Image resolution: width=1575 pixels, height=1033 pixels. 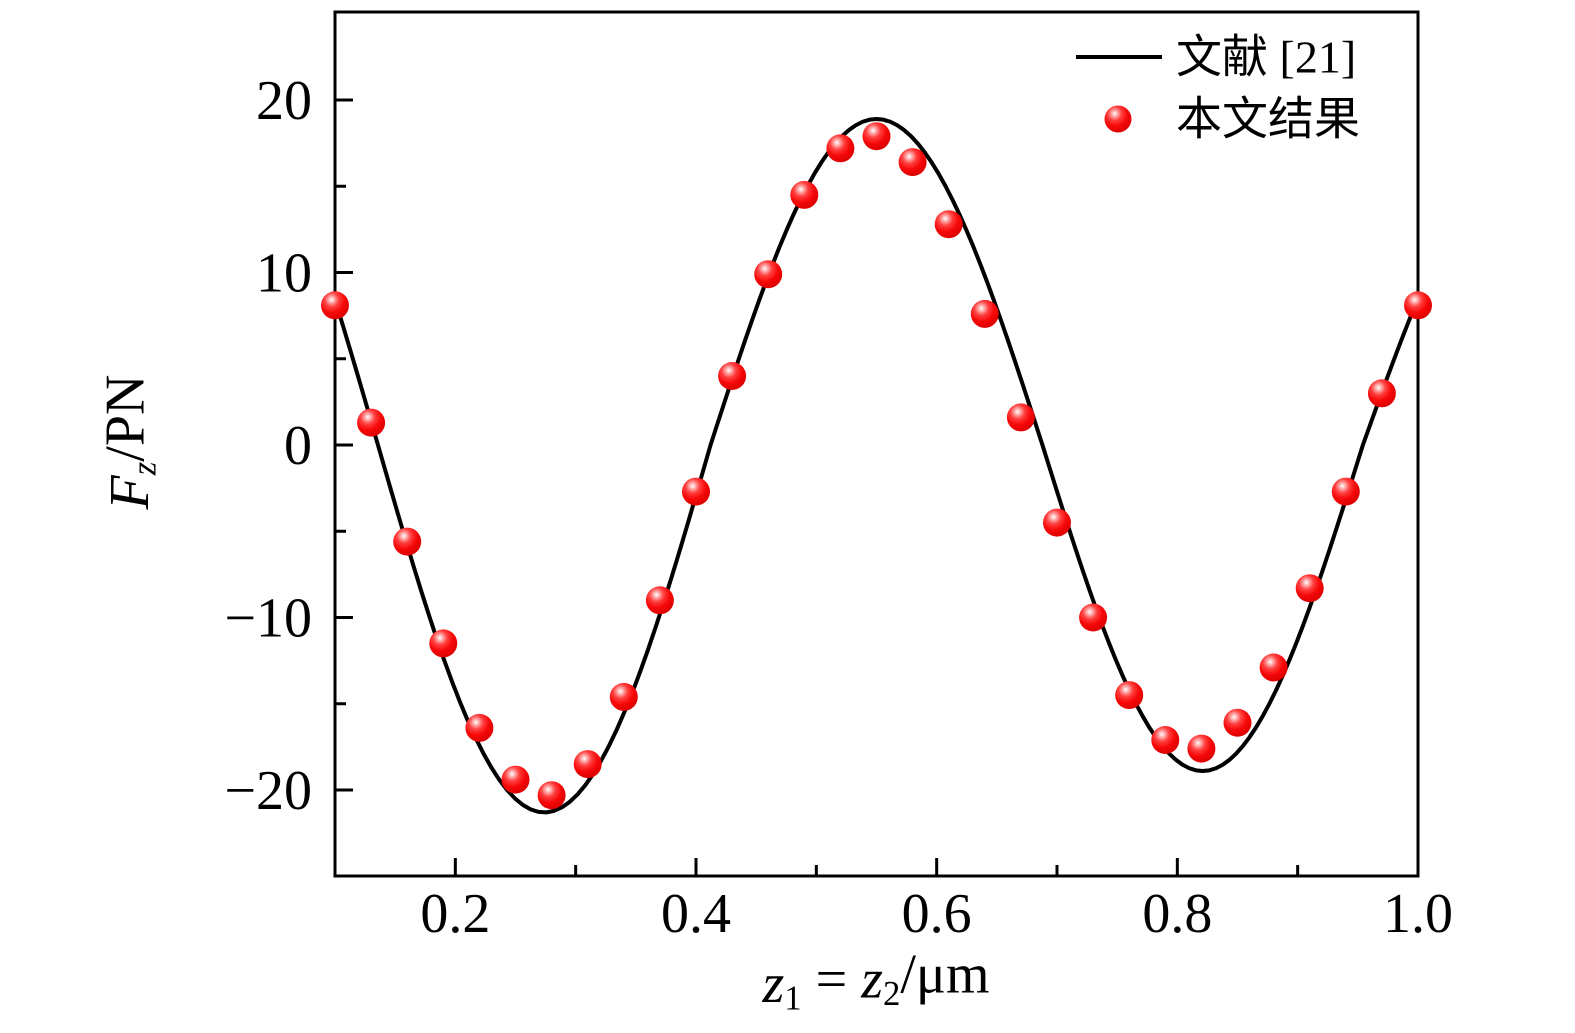 What do you see at coordinates (125, 418) in the screenshot?
I see `axis-label-part: /PN` at bounding box center [125, 418].